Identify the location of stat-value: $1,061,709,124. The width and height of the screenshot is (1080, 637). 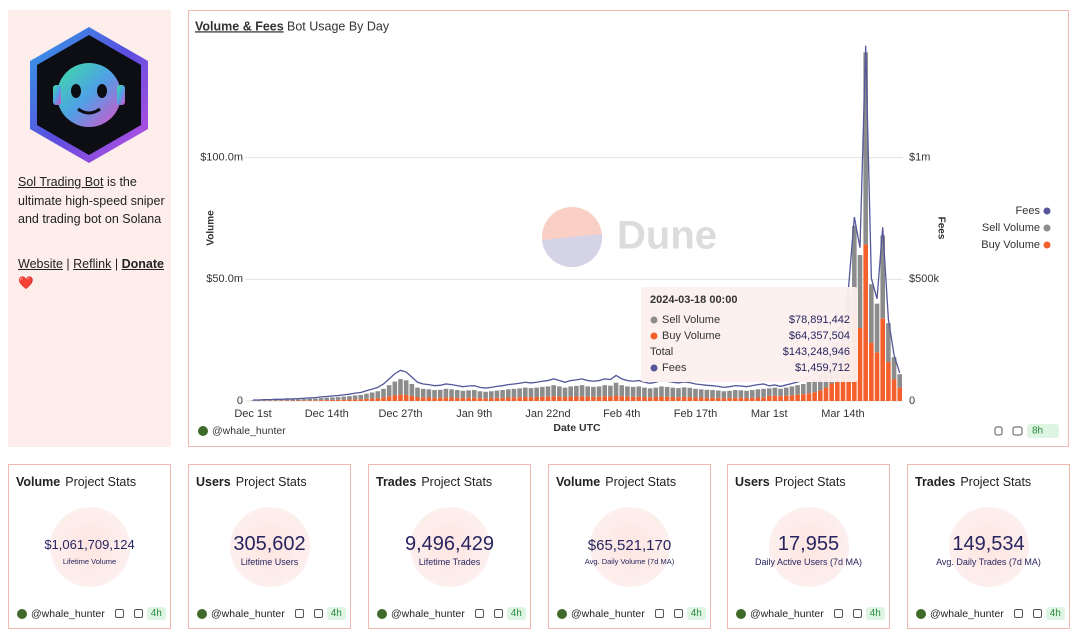
(89, 544).